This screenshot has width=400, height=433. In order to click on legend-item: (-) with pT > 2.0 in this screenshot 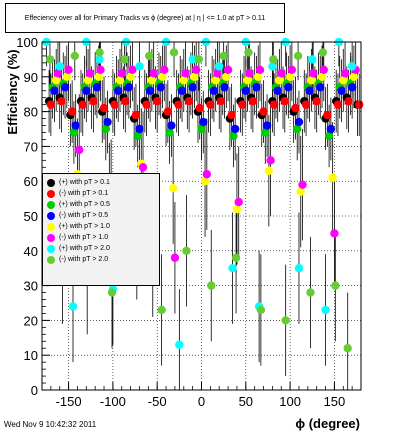, I will do `click(103, 259)`.